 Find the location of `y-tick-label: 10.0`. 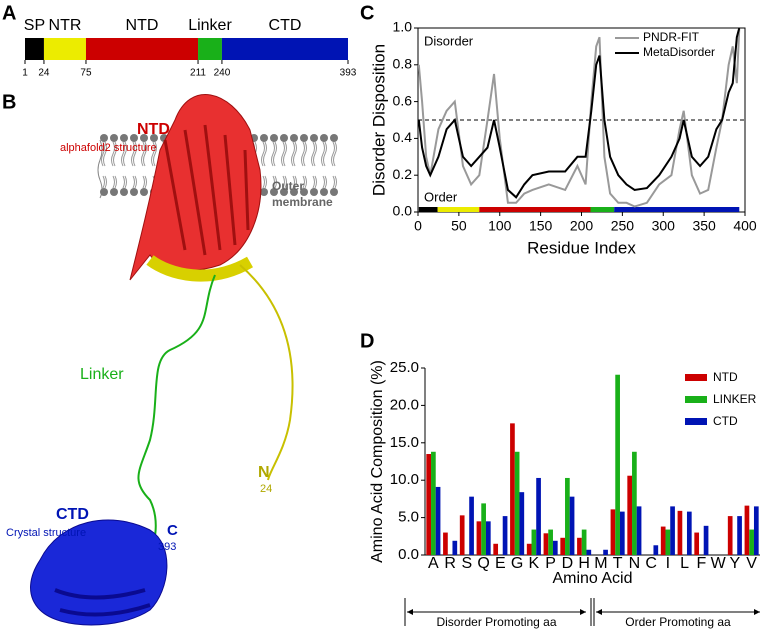

y-tick-label: 10.0 is located at coordinates (404, 479).